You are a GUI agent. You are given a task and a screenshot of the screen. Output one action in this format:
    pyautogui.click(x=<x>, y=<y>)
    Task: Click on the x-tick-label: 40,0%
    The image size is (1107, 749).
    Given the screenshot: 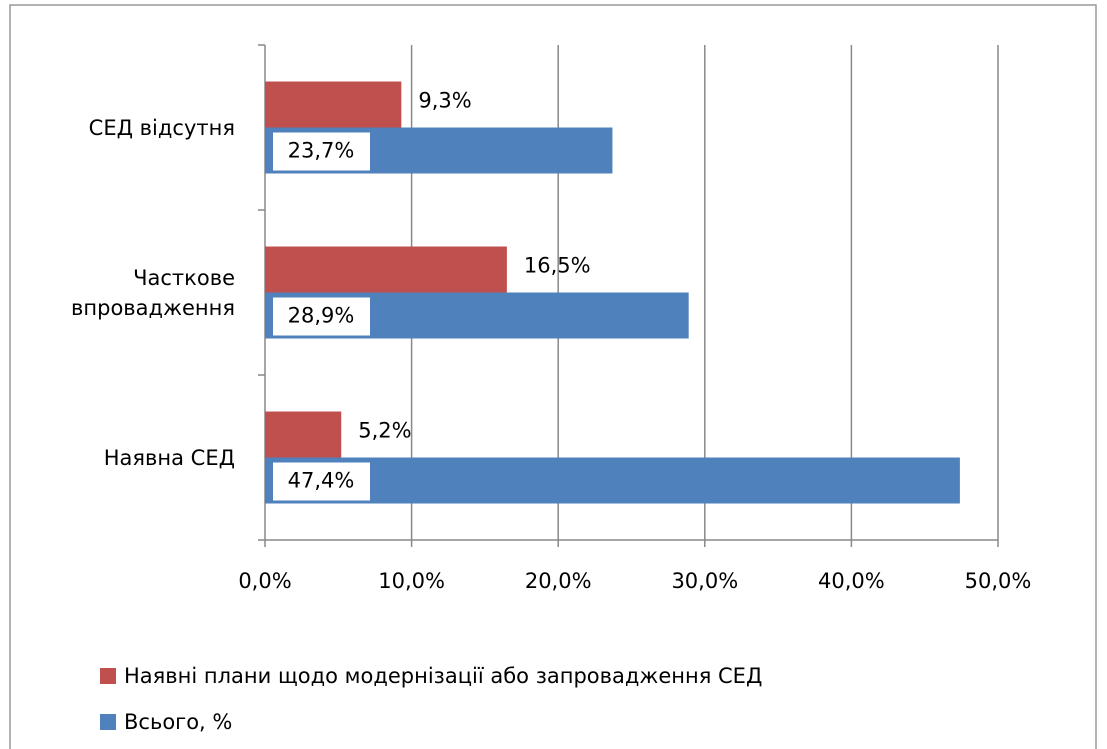 What is the action you would take?
    pyautogui.click(x=851, y=581)
    